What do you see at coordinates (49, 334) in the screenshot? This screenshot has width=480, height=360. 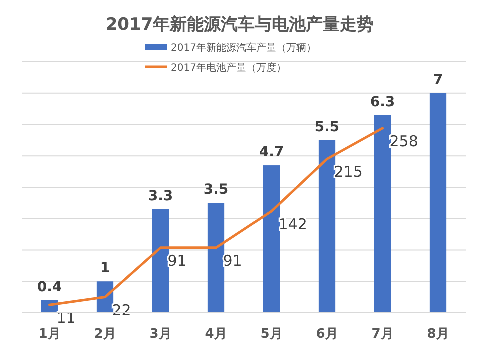 I see `x-tick-label: 1月` at bounding box center [49, 334].